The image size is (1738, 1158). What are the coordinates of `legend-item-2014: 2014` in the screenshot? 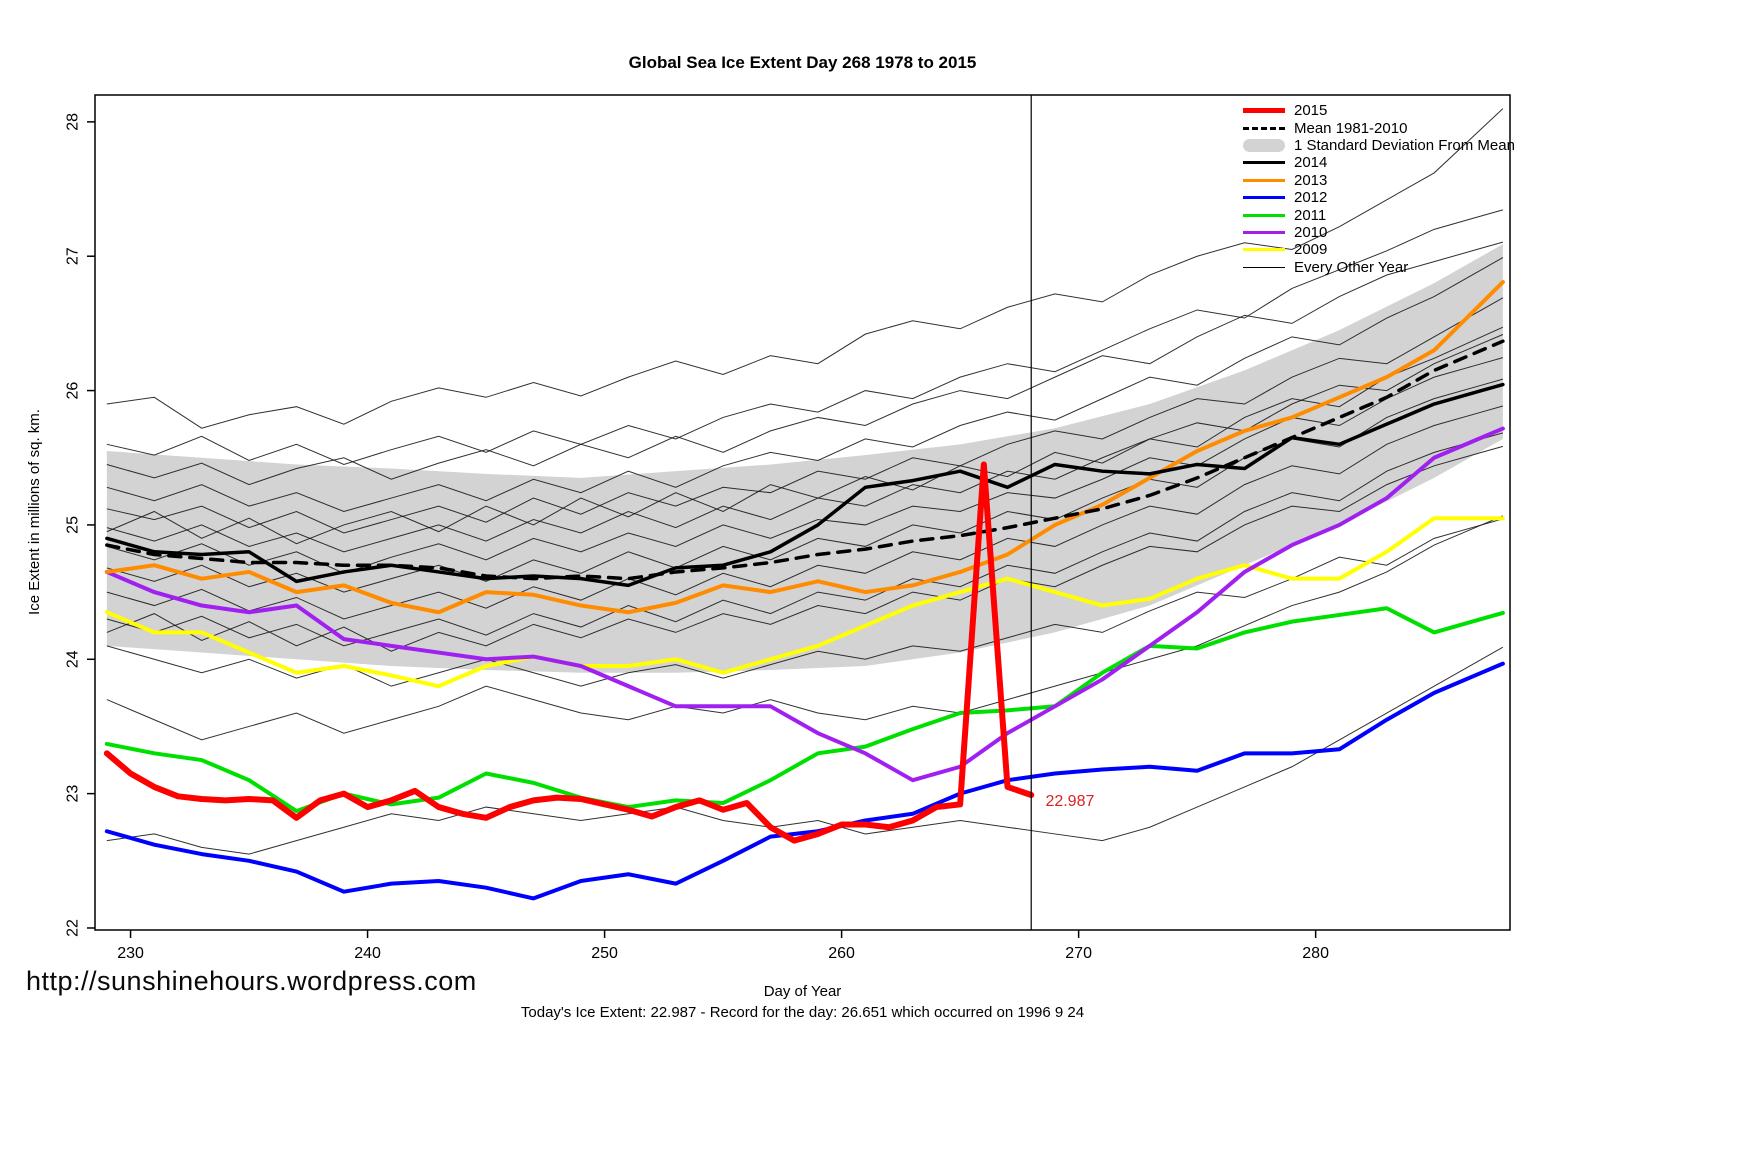 It's located at (1379, 162).